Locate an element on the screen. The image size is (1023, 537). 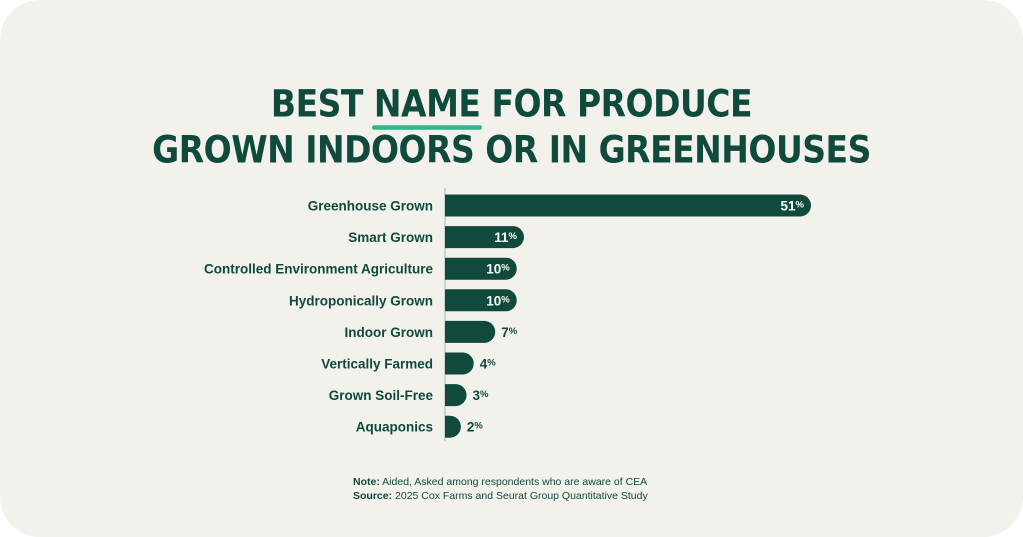
value-label: 2% is located at coordinates (475, 427).